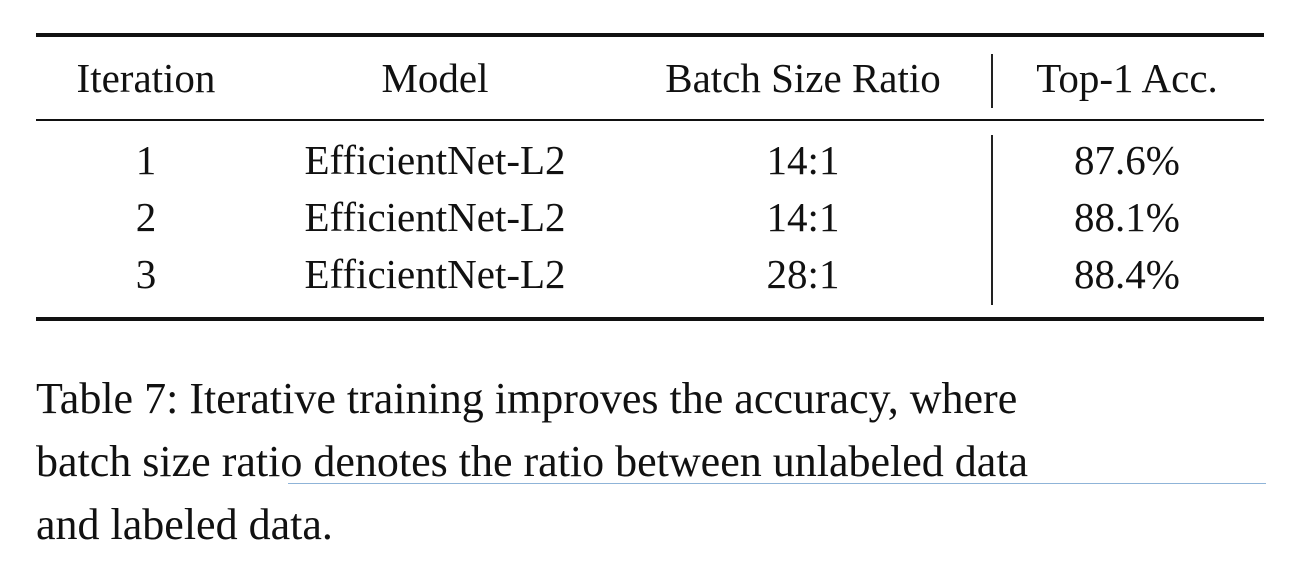 The height and width of the screenshot is (579, 1300). Describe the element at coordinates (803, 274) in the screenshot. I see `cell-batch-size-ratio: 28:1` at that location.